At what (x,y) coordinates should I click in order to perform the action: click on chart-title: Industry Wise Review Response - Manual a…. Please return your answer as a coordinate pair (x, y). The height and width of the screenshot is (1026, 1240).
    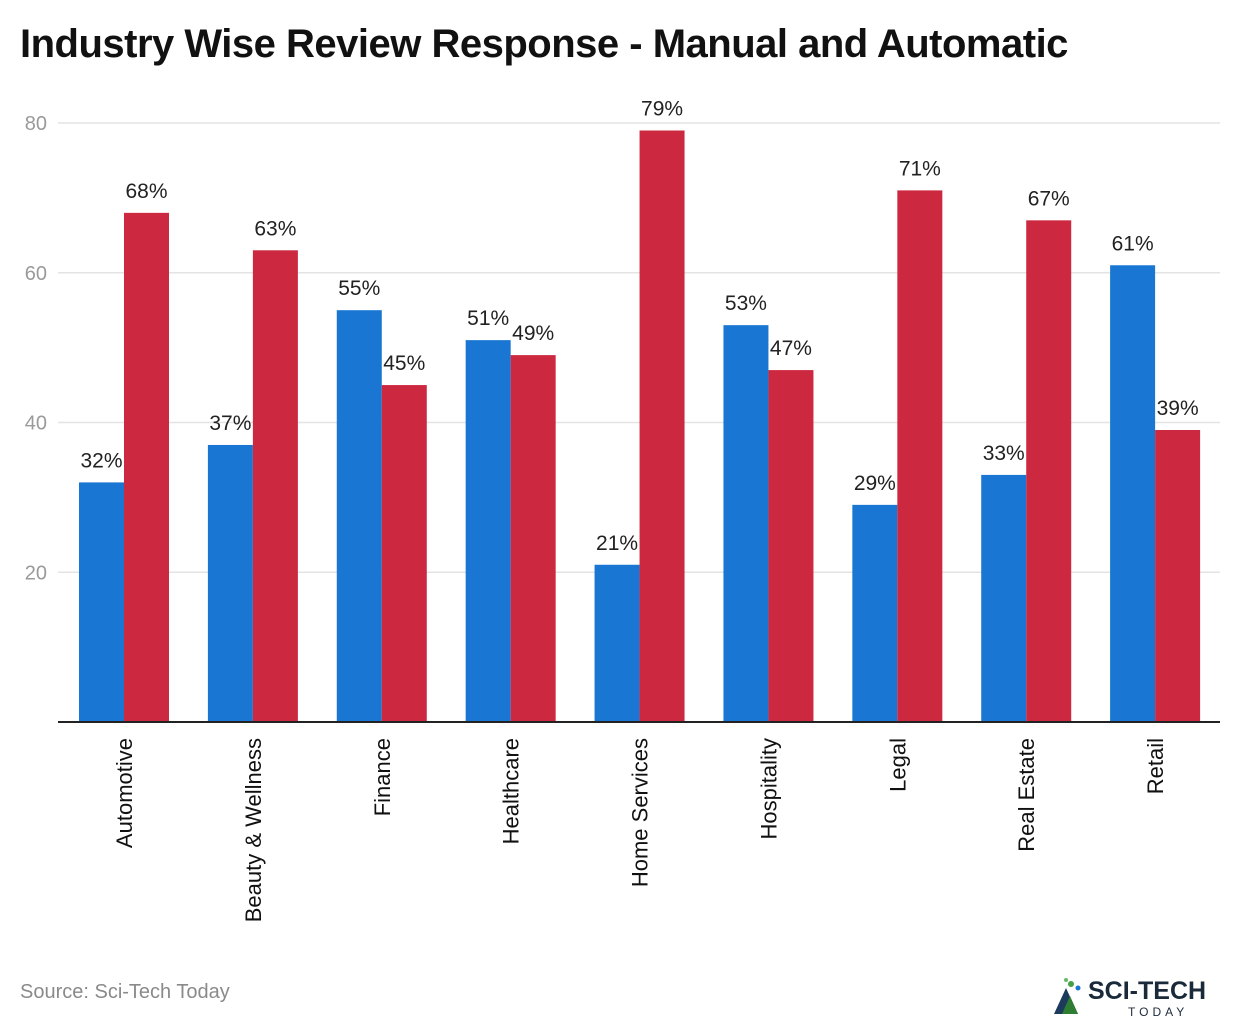
    Looking at the image, I should click on (544, 44).